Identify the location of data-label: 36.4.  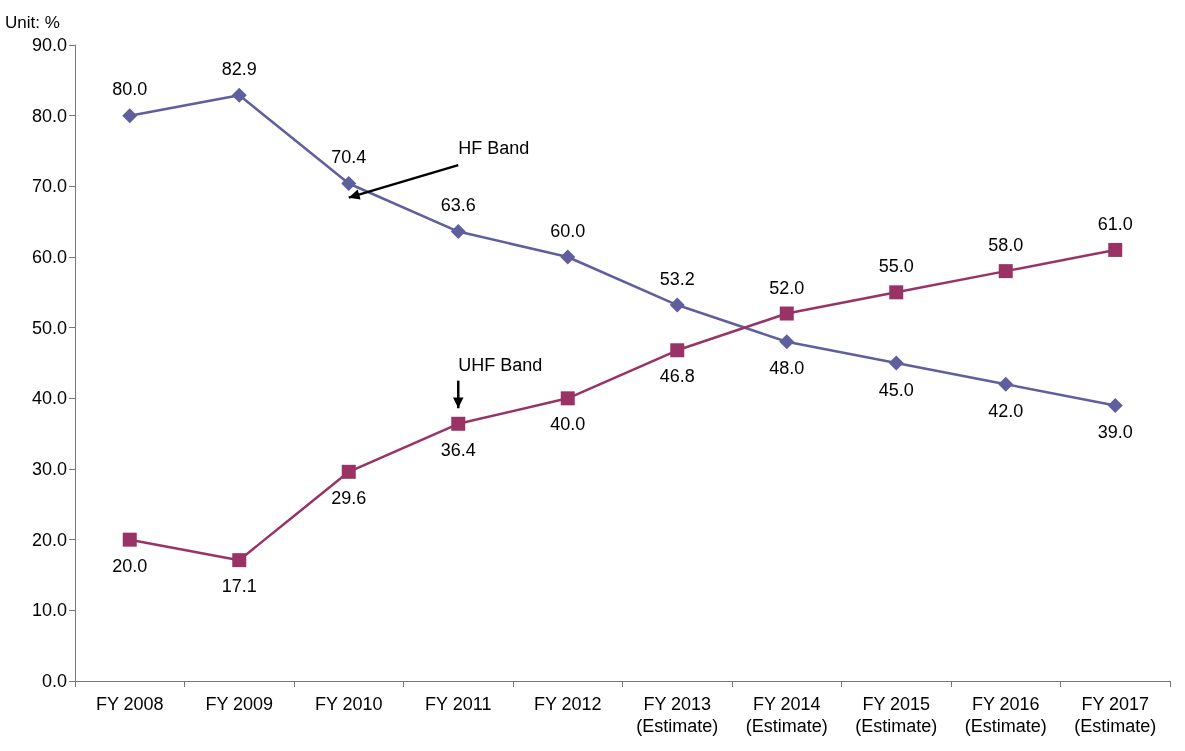
(458, 449).